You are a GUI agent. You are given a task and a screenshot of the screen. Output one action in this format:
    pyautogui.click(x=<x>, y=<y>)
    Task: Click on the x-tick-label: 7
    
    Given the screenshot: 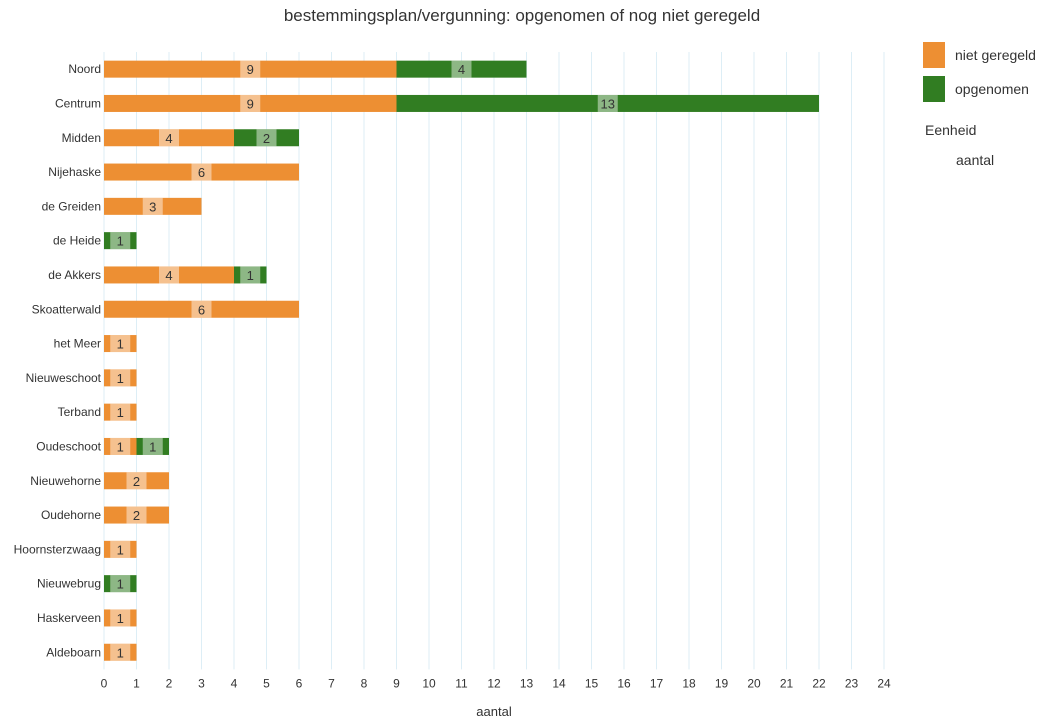 What is the action you would take?
    pyautogui.click(x=331, y=683)
    